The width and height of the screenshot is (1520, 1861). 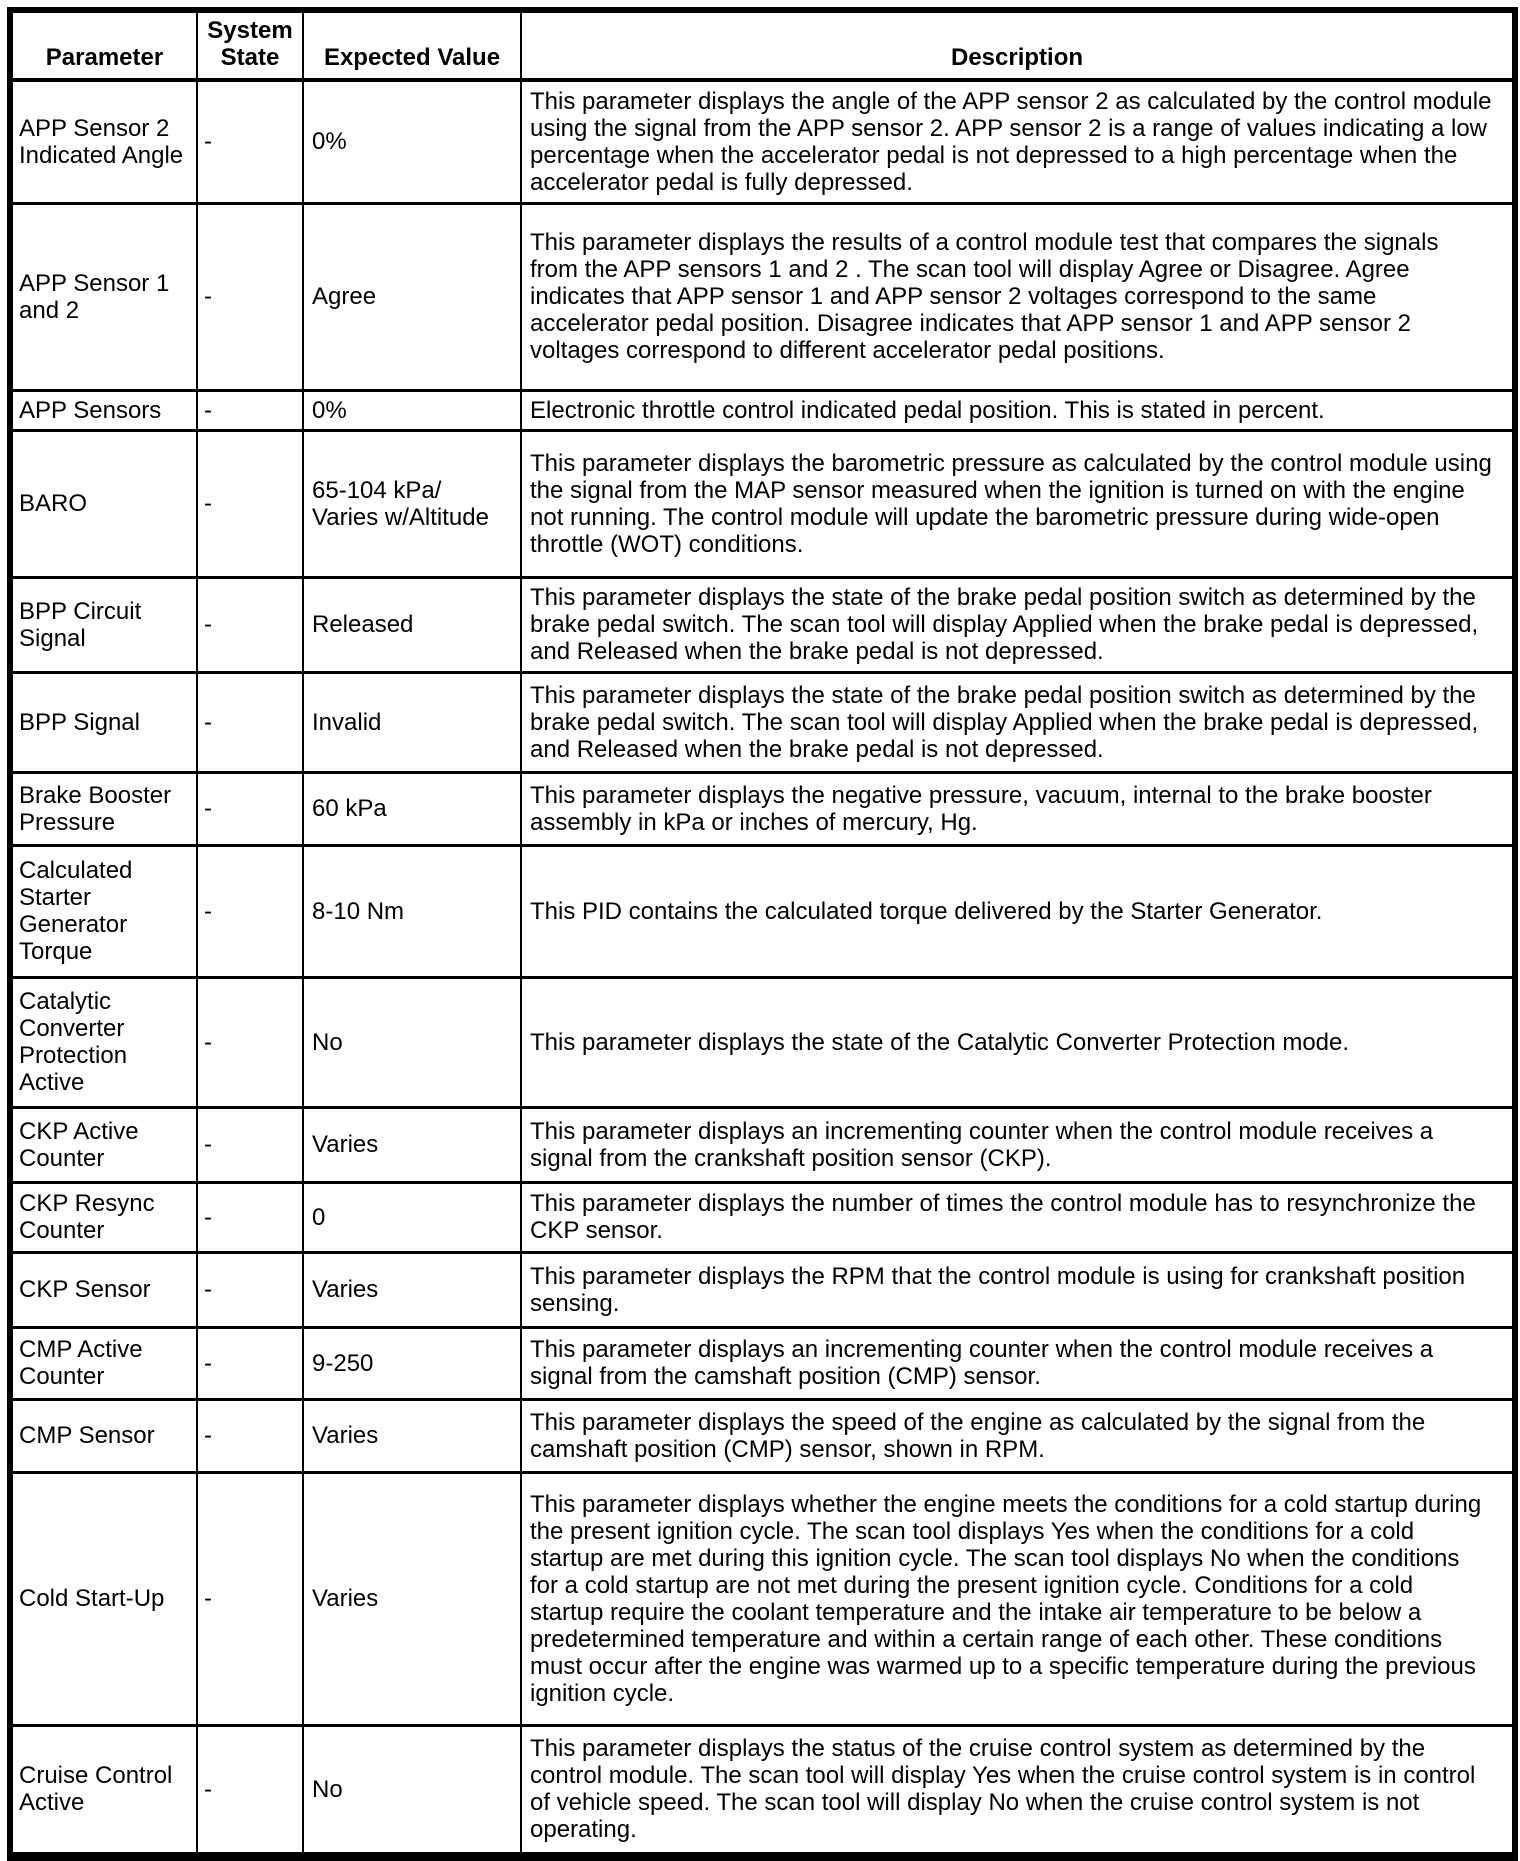 What do you see at coordinates (103, 46) in the screenshot?
I see `col-header-parameter: Parameter` at bounding box center [103, 46].